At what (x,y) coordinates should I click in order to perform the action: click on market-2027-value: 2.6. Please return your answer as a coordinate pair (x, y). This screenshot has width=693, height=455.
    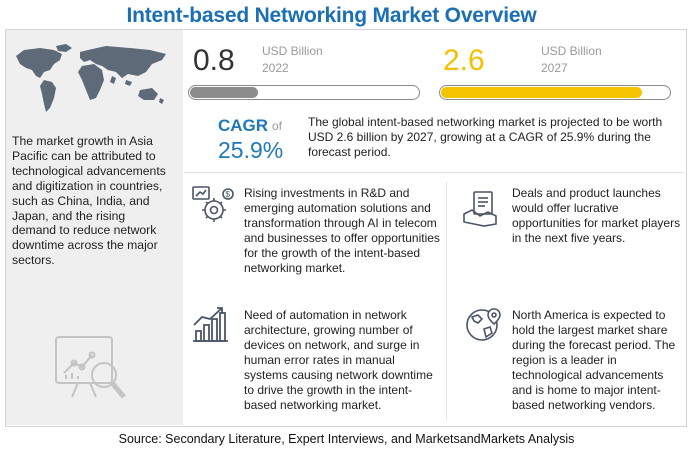
    Looking at the image, I should click on (464, 60).